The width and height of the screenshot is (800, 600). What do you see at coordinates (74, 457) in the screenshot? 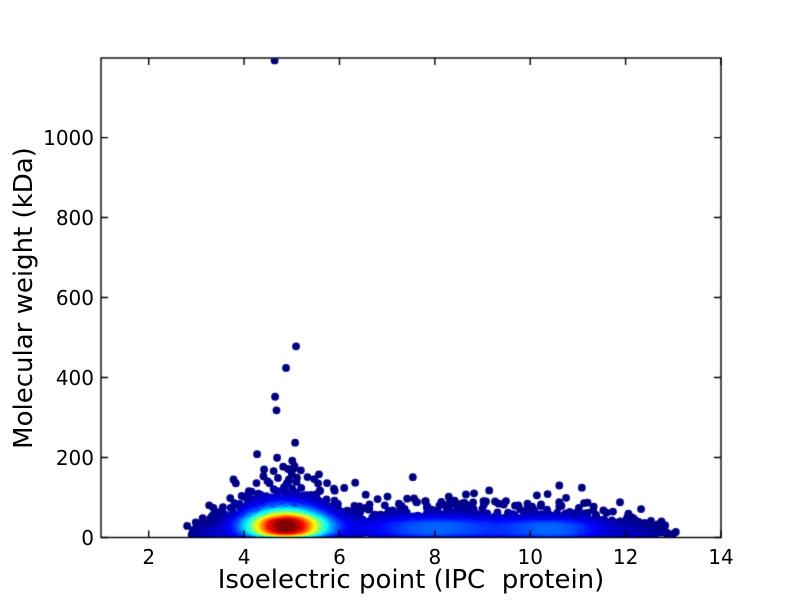
I see `y-tick-label: 200` at bounding box center [74, 457].